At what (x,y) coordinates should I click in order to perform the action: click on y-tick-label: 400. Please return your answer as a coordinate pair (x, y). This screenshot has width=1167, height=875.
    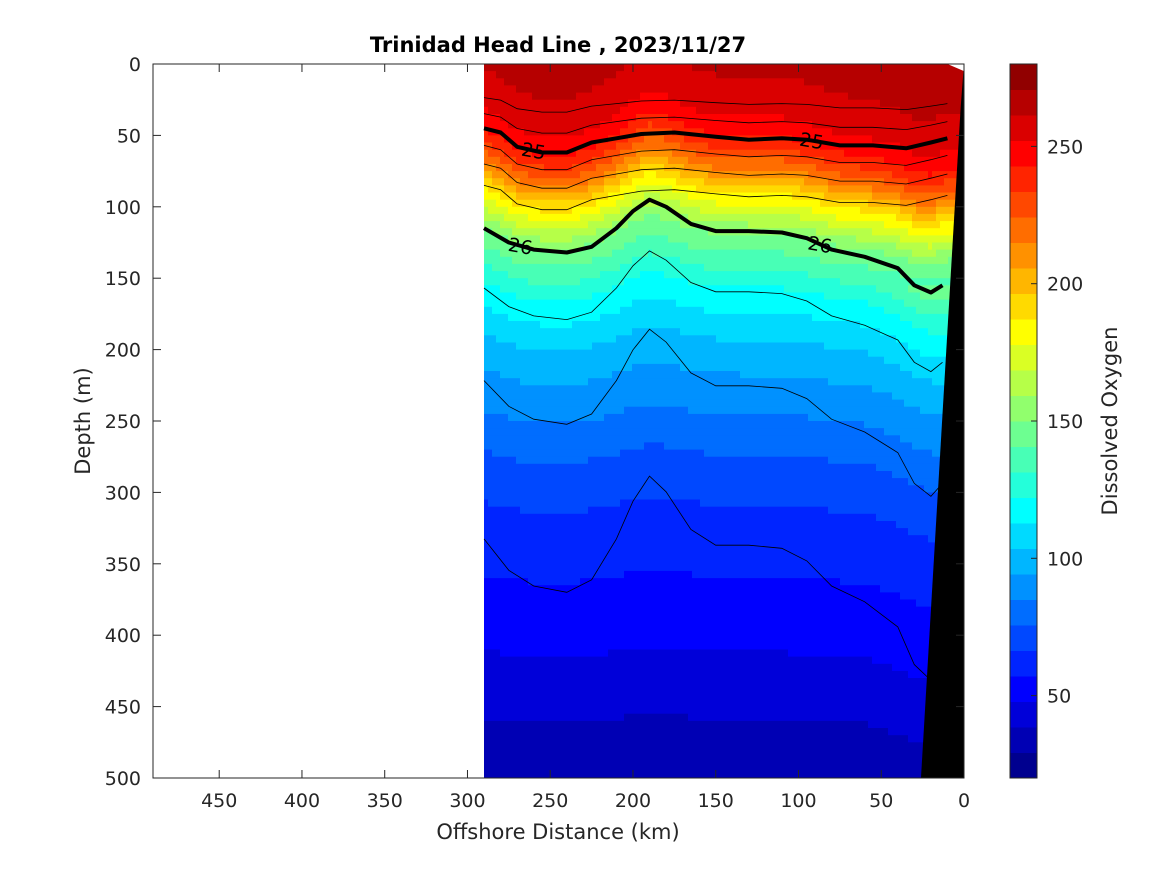
    Looking at the image, I should click on (123, 636).